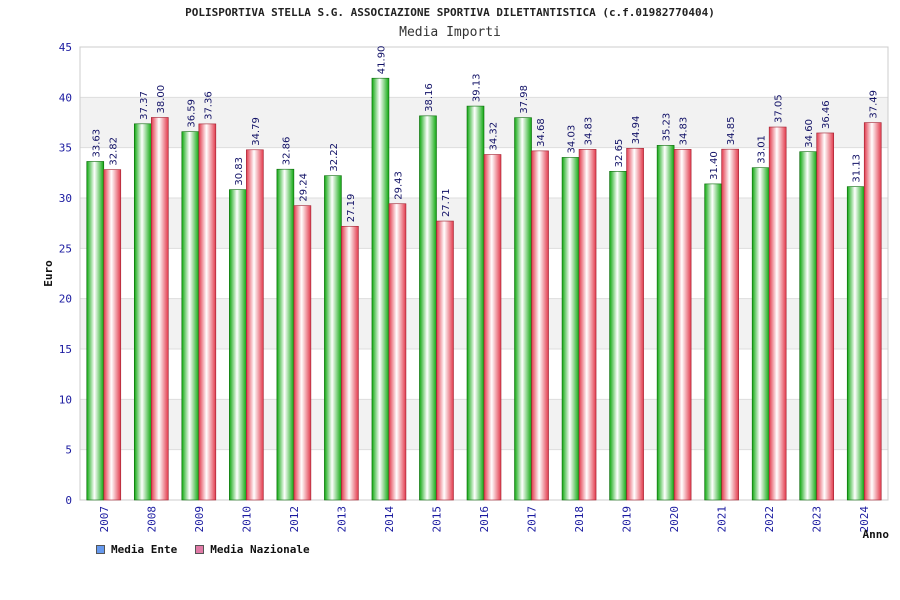 Image resolution: width=900 pixels, height=600 pixels. Describe the element at coordinates (398, 185) in the screenshot. I see `data-label: 29.43` at that location.